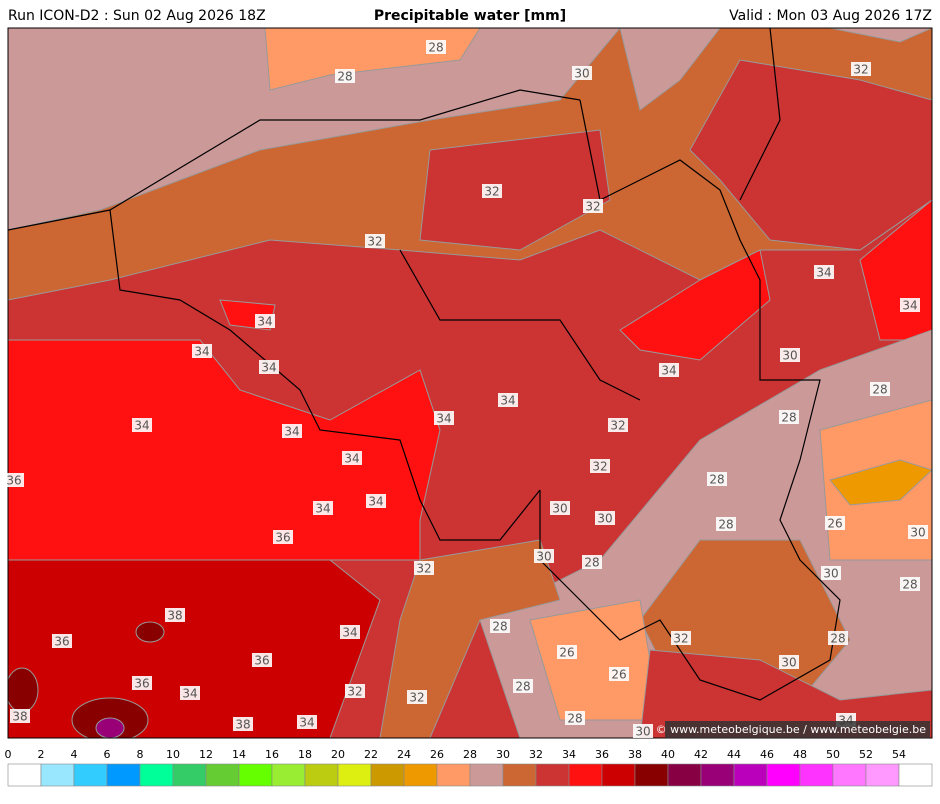 This screenshot has width=940, height=804. Describe the element at coordinates (41, 754) in the screenshot. I see `colorbar-tick-label: 2` at that location.